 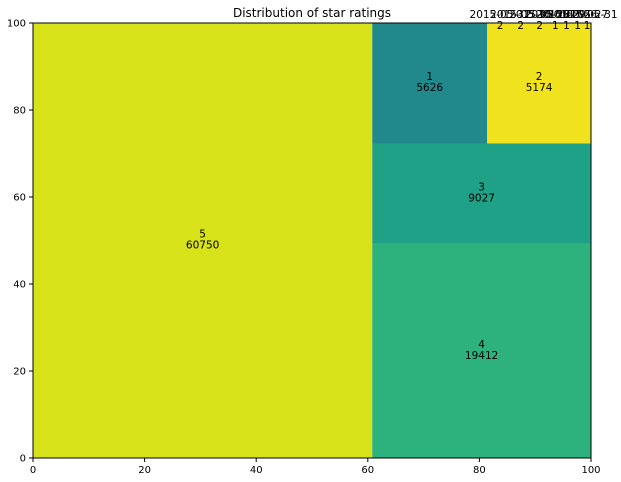 I want to click on cell-value-10: 1, so click(x=577, y=26).